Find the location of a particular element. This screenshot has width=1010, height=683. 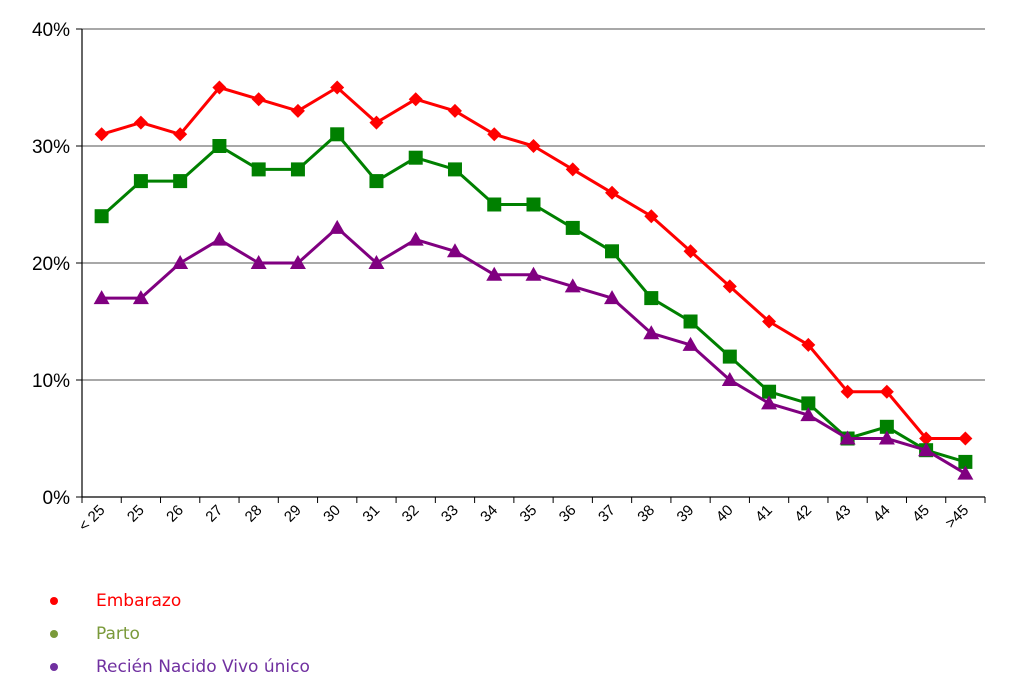

x-tick-label: 31 is located at coordinates (371, 514).